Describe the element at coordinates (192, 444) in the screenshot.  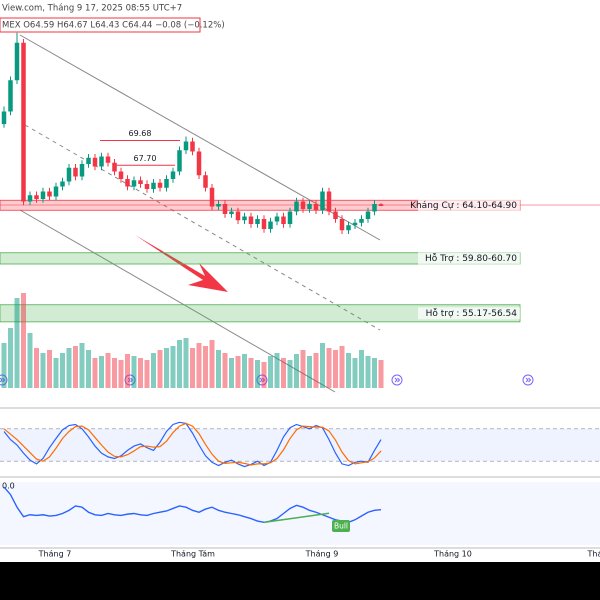
I see `stoch-line` at that location.